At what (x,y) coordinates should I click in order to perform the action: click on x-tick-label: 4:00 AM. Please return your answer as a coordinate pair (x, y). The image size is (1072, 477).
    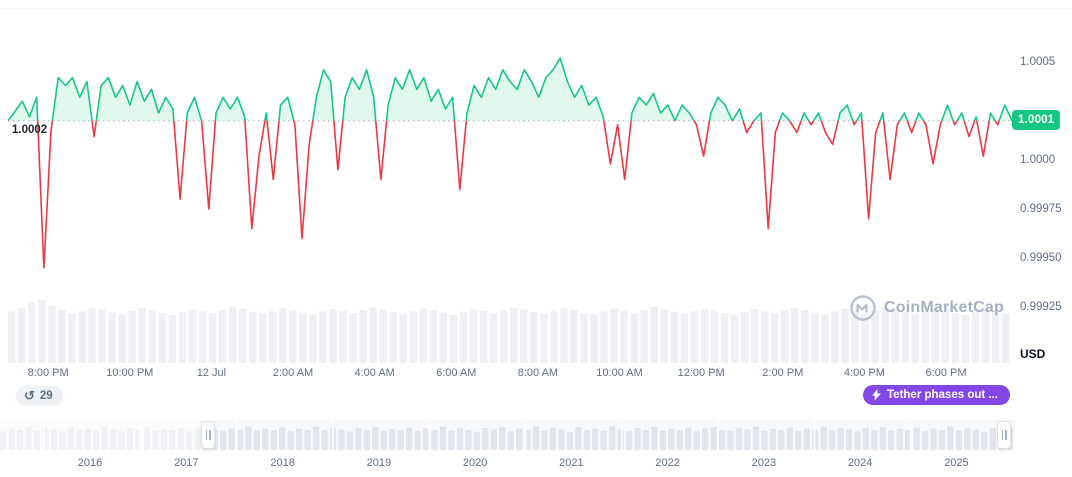
    Looking at the image, I should click on (374, 373).